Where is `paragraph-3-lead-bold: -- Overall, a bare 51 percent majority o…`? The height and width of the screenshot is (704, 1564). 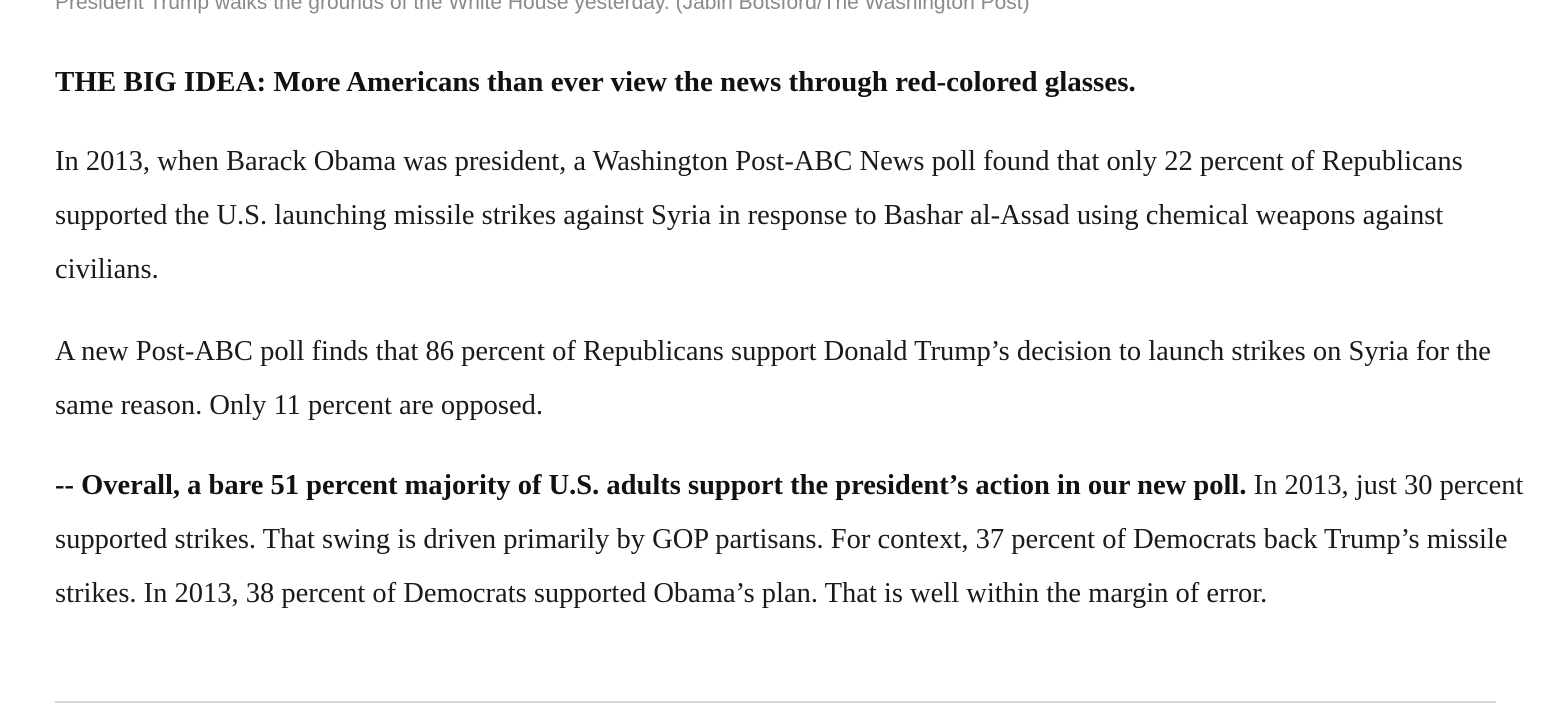 paragraph-3-lead-bold: -- Overall, a bare 51 percent majority o… is located at coordinates (651, 485).